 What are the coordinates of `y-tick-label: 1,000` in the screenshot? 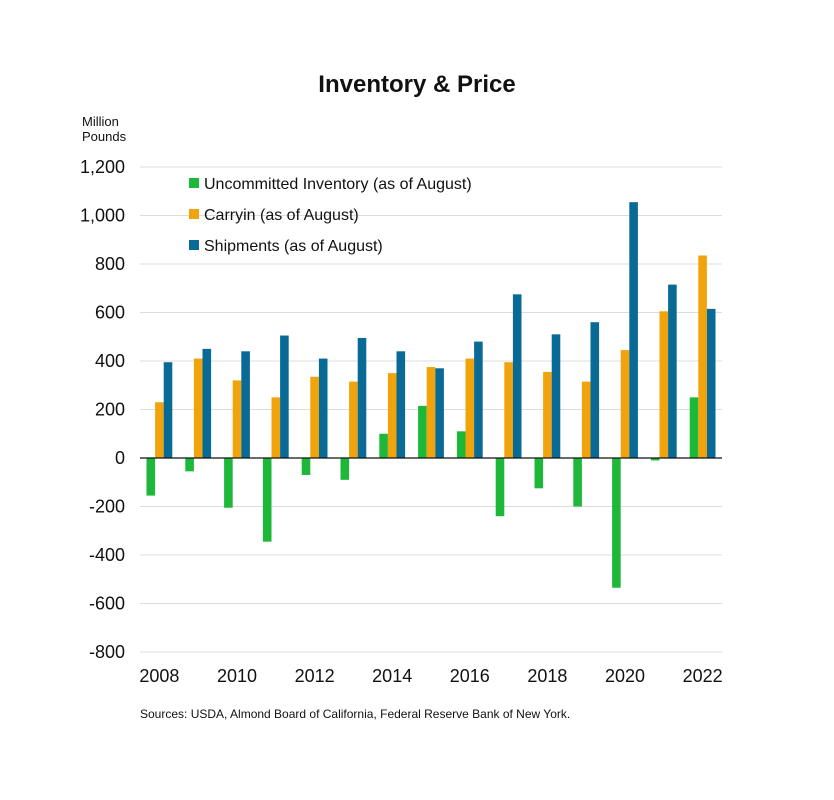 It's located at (102, 216).